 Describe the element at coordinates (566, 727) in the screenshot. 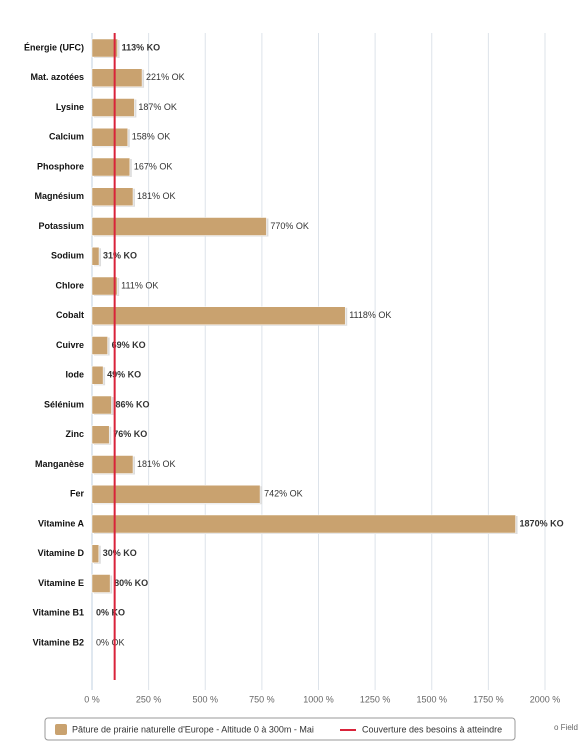

I see `credit: o Field` at that location.